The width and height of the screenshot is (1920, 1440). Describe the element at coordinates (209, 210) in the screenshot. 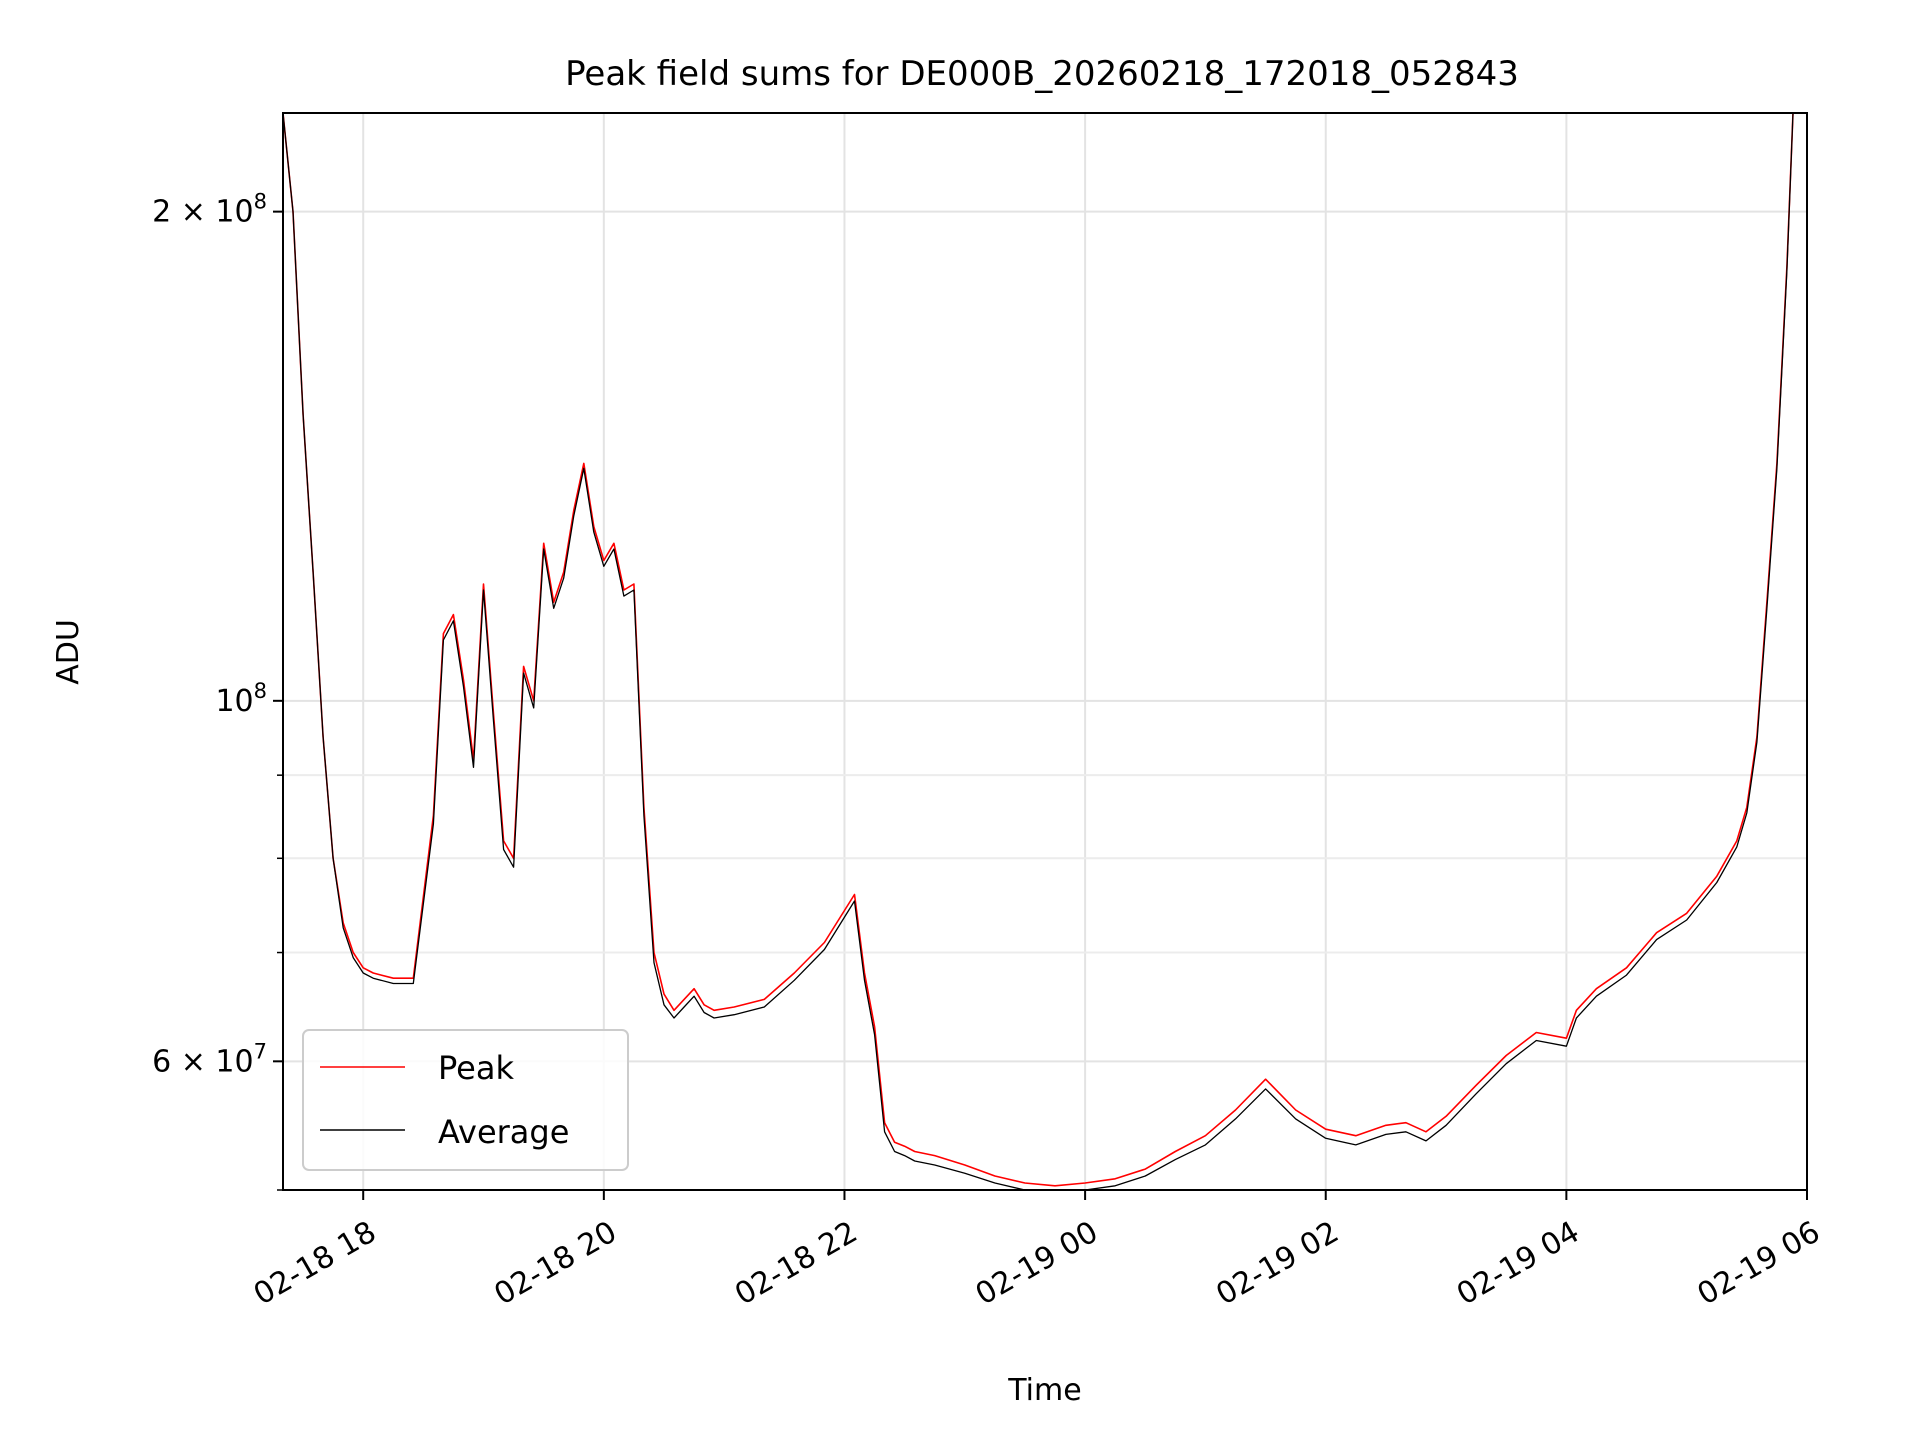

I see `y-tick-label: 2 × 108` at that location.